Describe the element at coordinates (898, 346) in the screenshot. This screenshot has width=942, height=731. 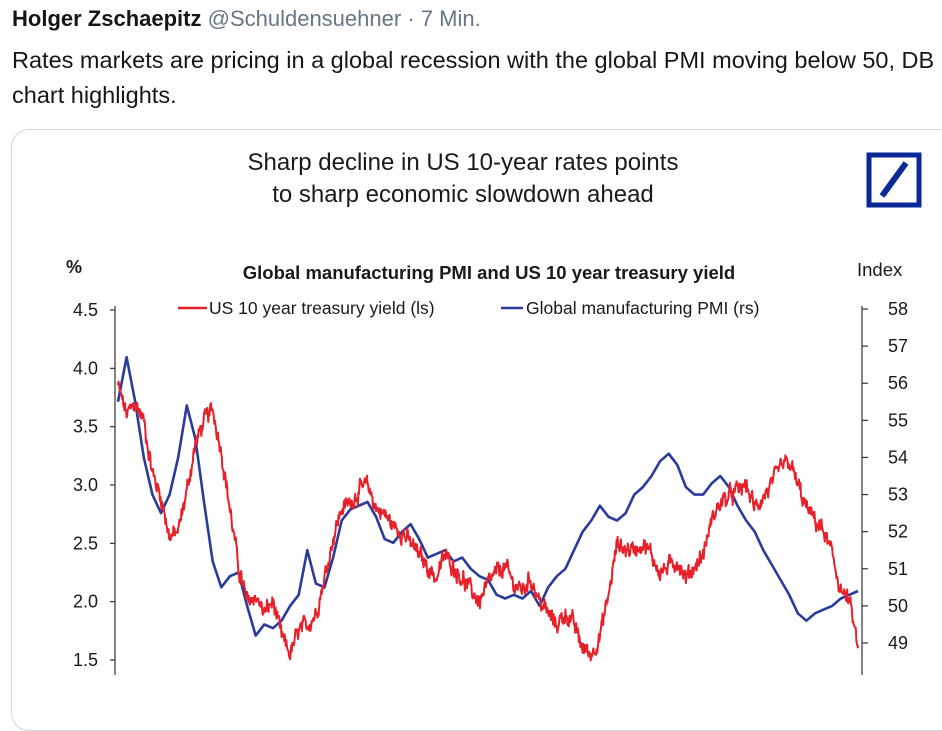
I see `right-tick-label: 57` at that location.